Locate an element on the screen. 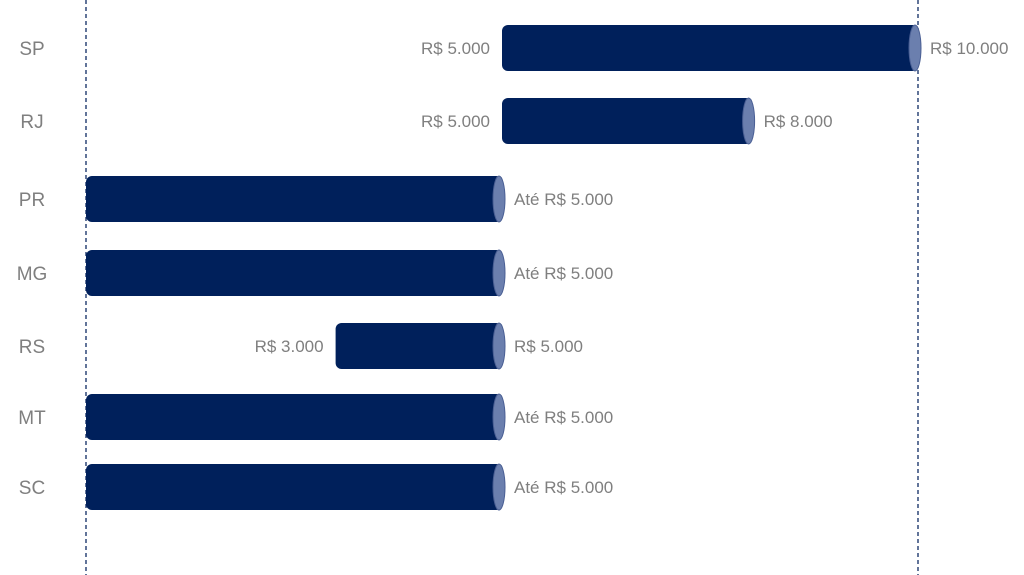 Image resolution: width=1024 pixels, height=575 pixels. end-label-rs: R$ 5.000 is located at coordinates (548, 346).